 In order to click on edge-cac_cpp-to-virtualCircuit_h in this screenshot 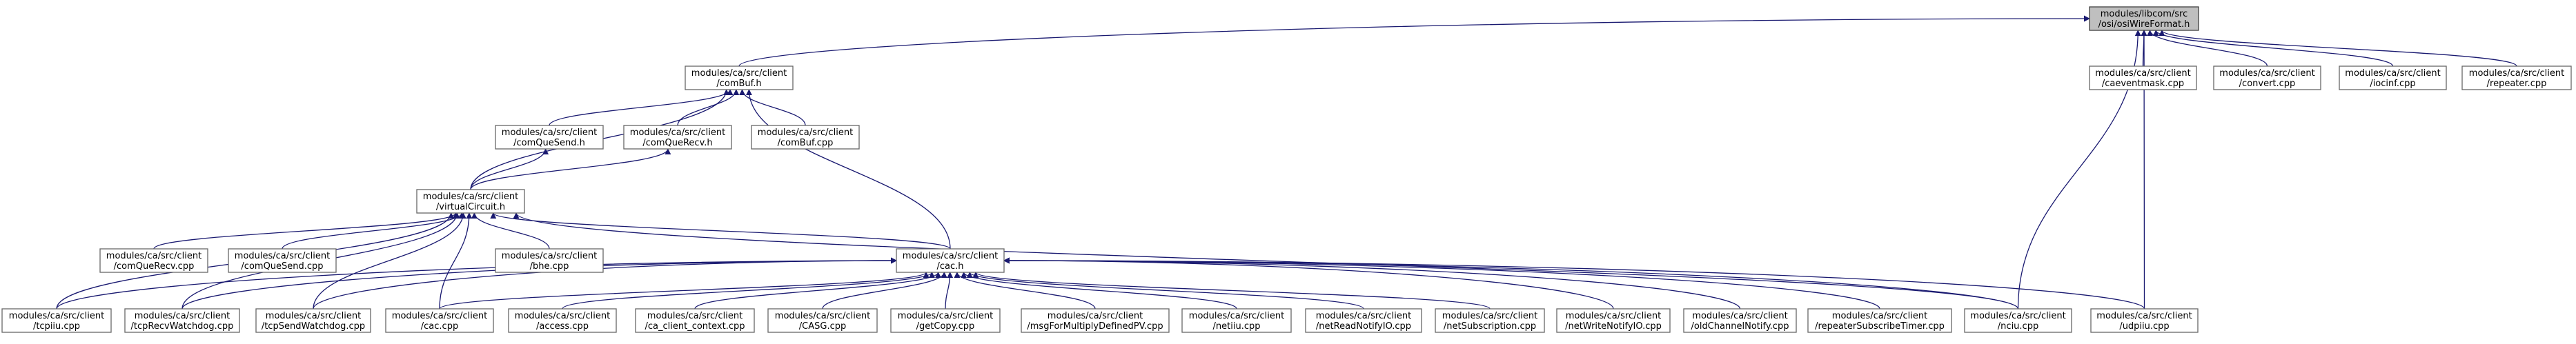, I will do `click(456, 261)`.